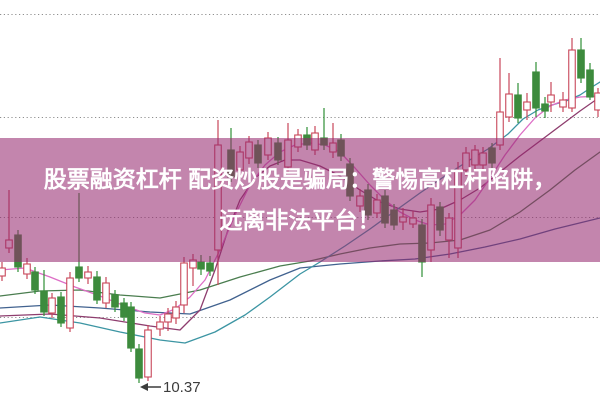 The width and height of the screenshot is (600, 401). What do you see at coordinates (300, 219) in the screenshot?
I see `banner-title-line2: 远离非法平台！` at bounding box center [300, 219].